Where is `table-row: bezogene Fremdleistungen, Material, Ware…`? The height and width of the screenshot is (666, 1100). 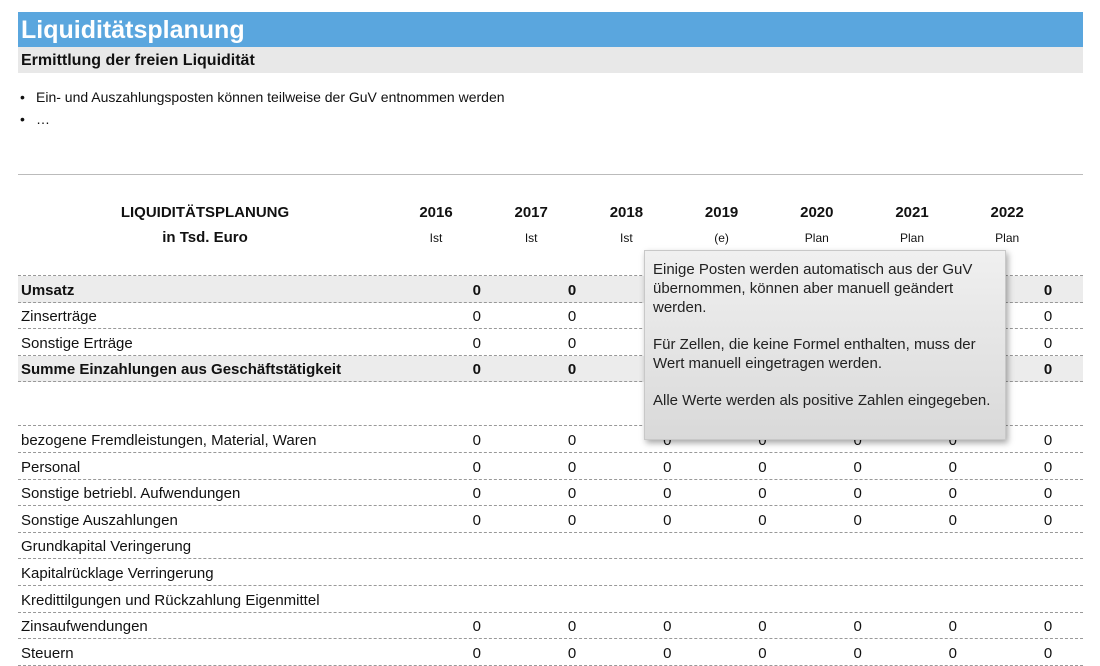 table-row: bezogene Fremdleistungen, Material, Ware… is located at coordinates (550, 439).